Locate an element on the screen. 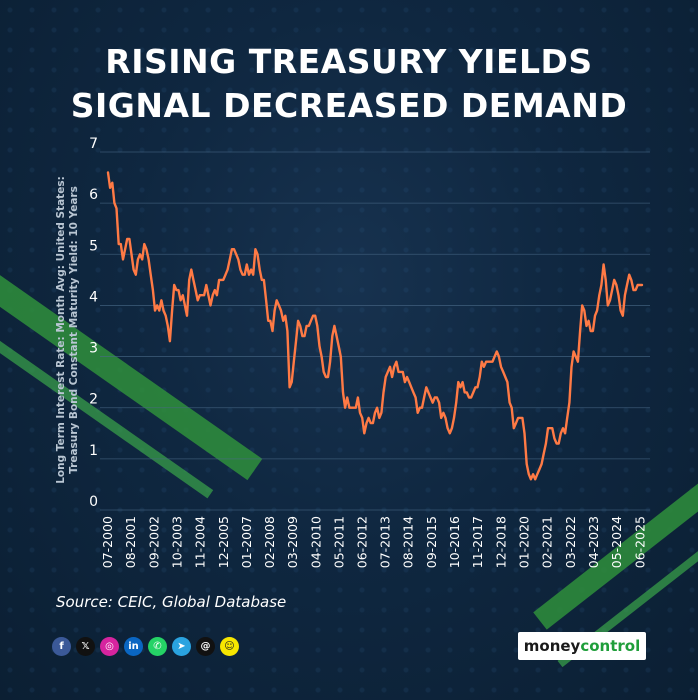 The image size is (698, 700). x-tick-label: 11-2017 is located at coordinates (477, 542).